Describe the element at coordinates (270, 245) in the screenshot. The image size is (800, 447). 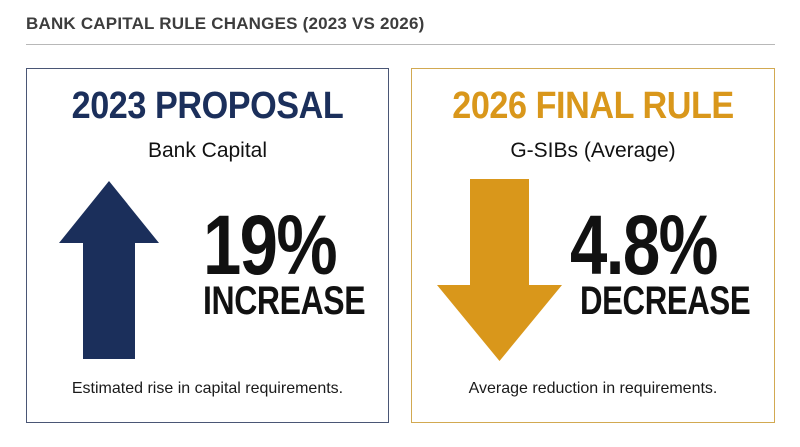
I see `increase-value: 19%` at that location.